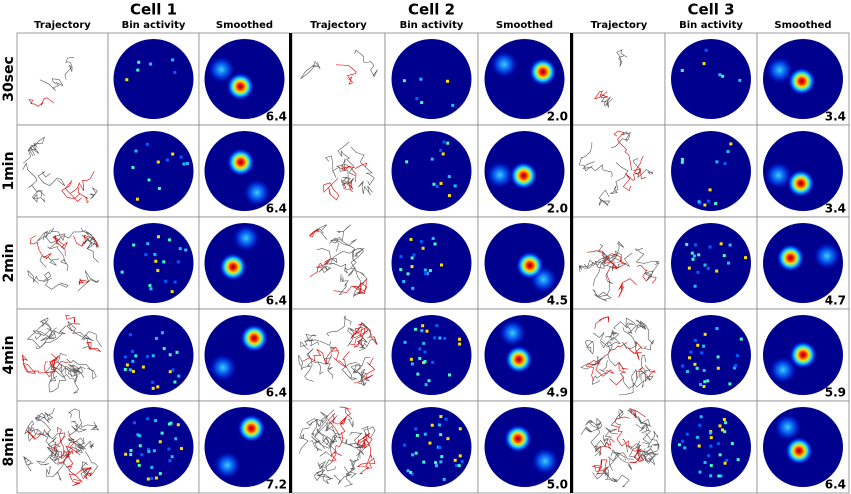 The image size is (851, 494). I want to click on column-header: Smoothed, so click(524, 25).